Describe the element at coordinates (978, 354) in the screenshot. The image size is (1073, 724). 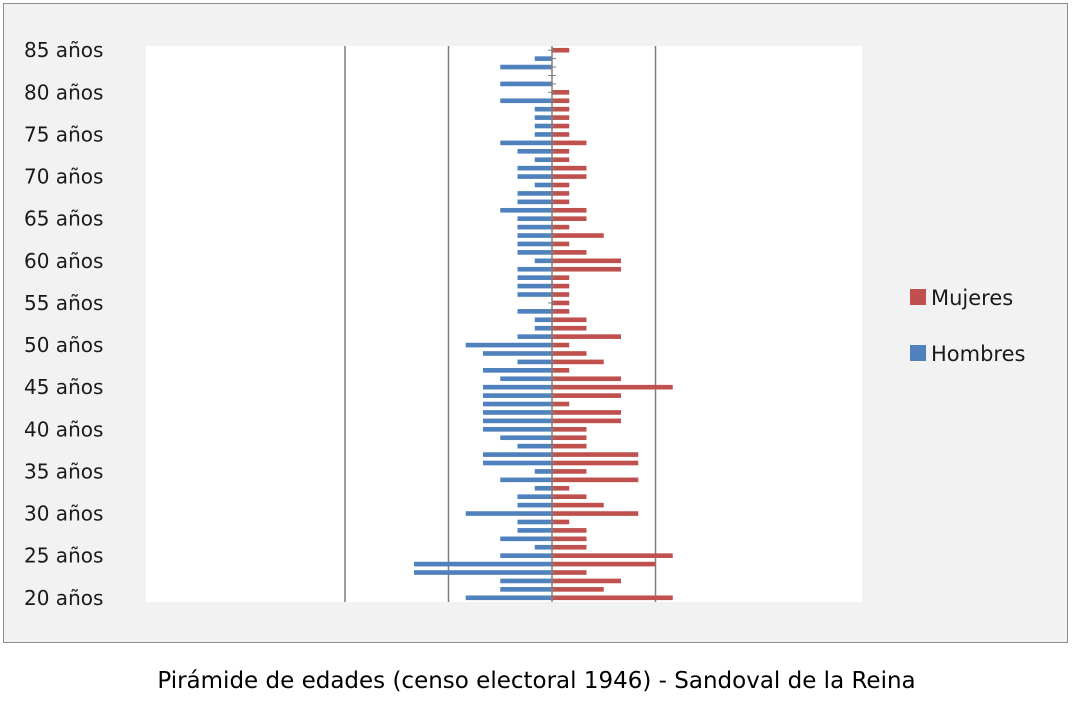
I see `legend-label: Hombres` at that location.